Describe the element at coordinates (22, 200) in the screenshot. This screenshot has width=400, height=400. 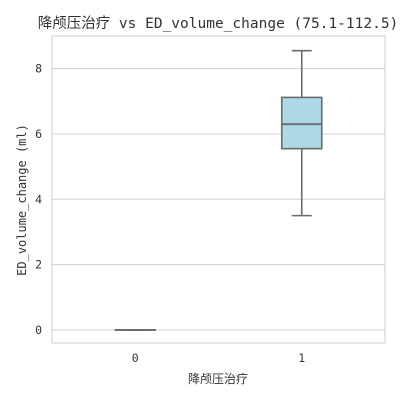
I see `y-axis-label: ED_volume_change (ml)` at that location.